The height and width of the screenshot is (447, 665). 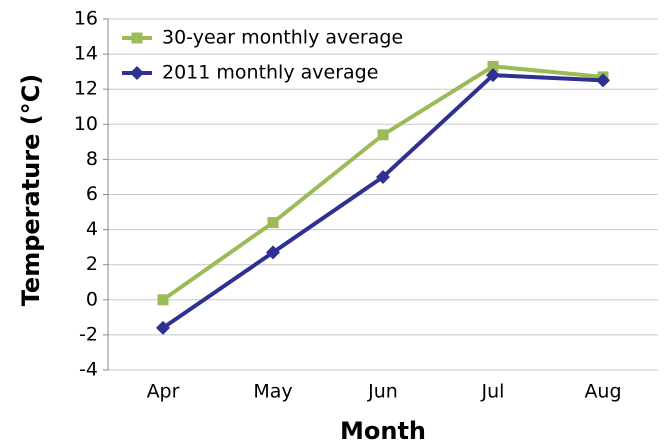 I want to click on x-tick-label: Jul, so click(x=493, y=392).